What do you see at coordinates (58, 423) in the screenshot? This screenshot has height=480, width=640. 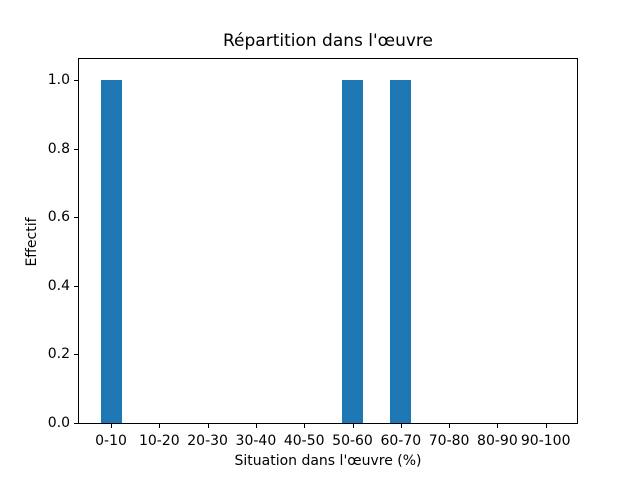 I see `y-tick-label: 0.0` at bounding box center [58, 423].